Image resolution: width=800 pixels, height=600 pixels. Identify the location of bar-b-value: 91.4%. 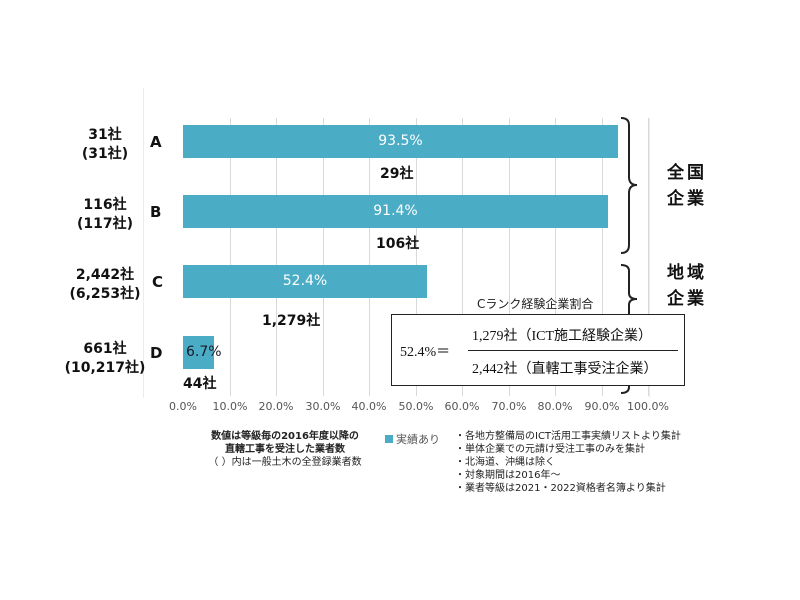
(395, 211).